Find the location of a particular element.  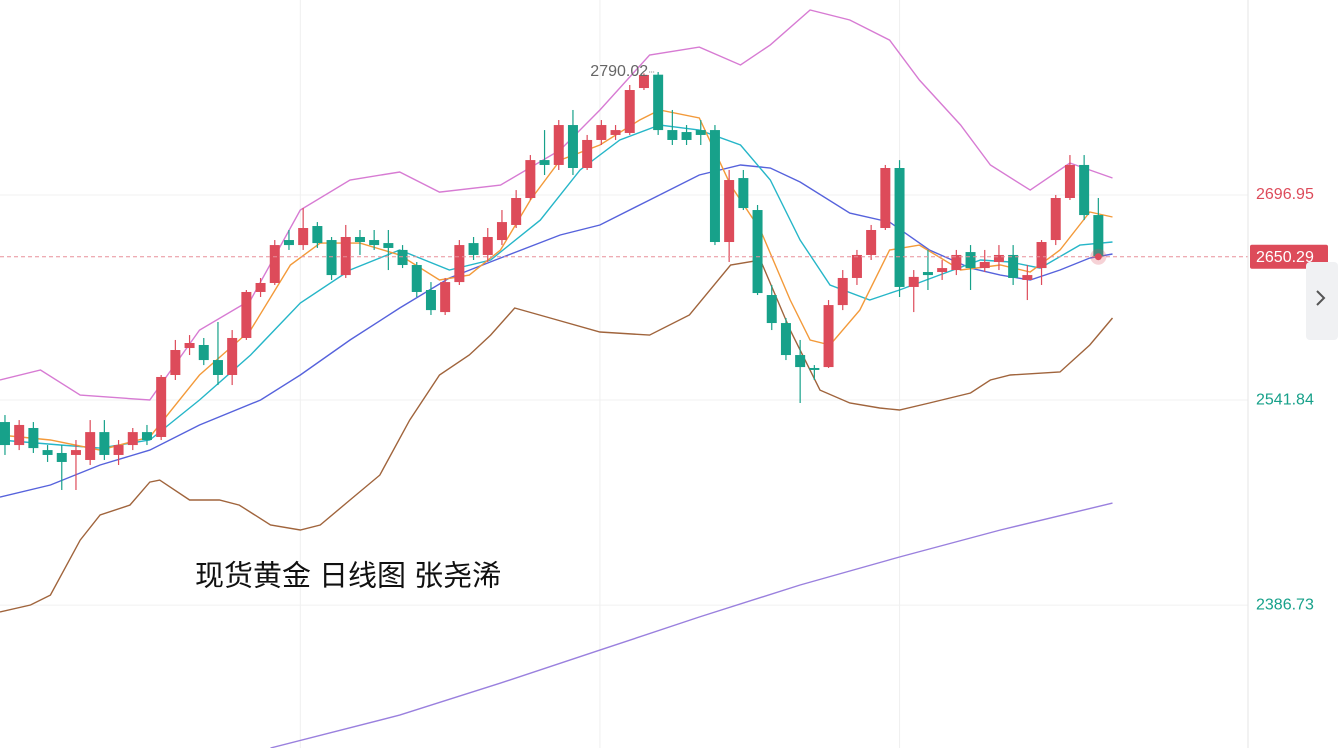

high-label: 2790.02 is located at coordinates (619, 71).